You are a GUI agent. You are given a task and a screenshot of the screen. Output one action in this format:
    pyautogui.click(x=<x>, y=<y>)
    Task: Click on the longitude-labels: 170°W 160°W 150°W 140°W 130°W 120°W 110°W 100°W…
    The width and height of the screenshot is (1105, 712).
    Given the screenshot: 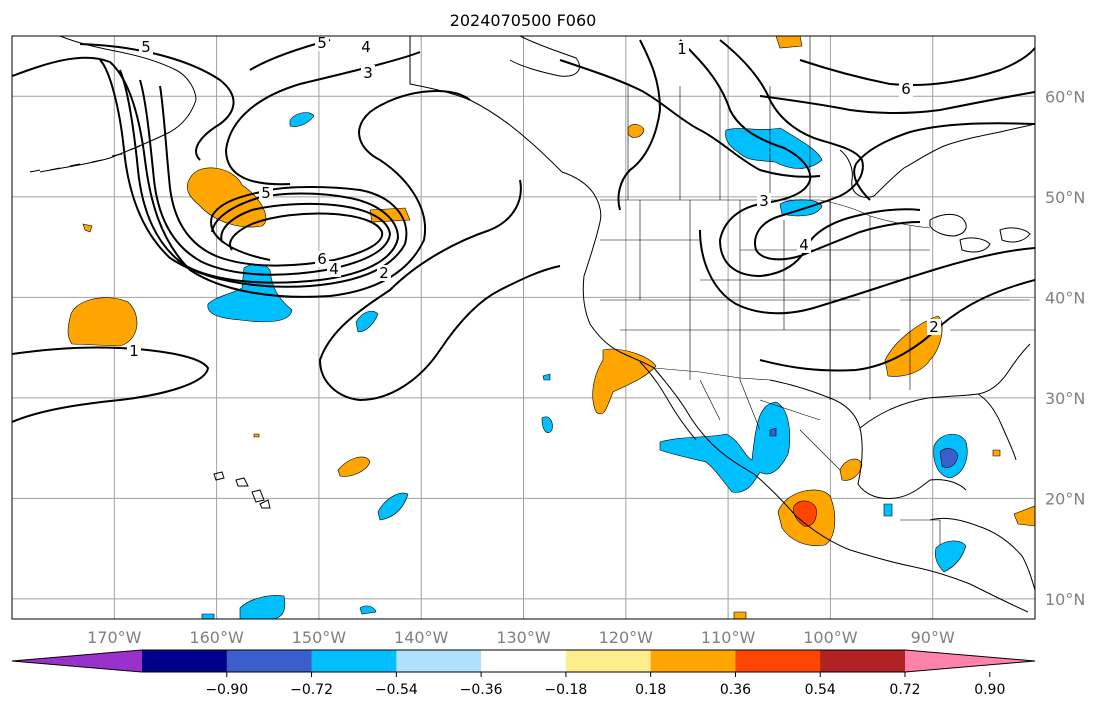 What is the action you would take?
    pyautogui.click(x=521, y=637)
    